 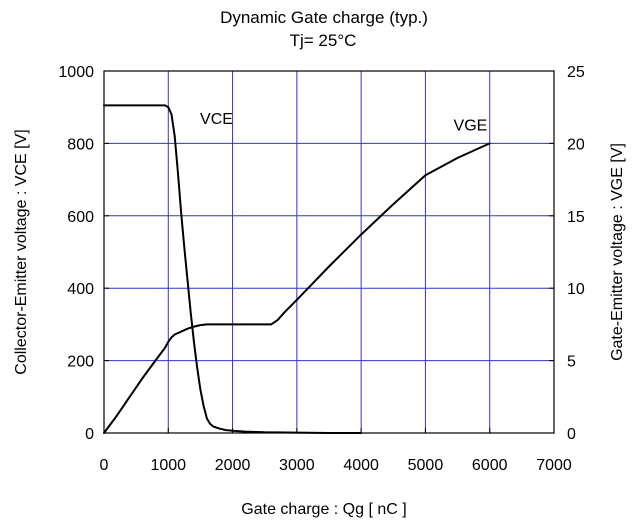 What do you see at coordinates (554, 465) in the screenshot?
I see `x-tick-label: 7000` at bounding box center [554, 465].